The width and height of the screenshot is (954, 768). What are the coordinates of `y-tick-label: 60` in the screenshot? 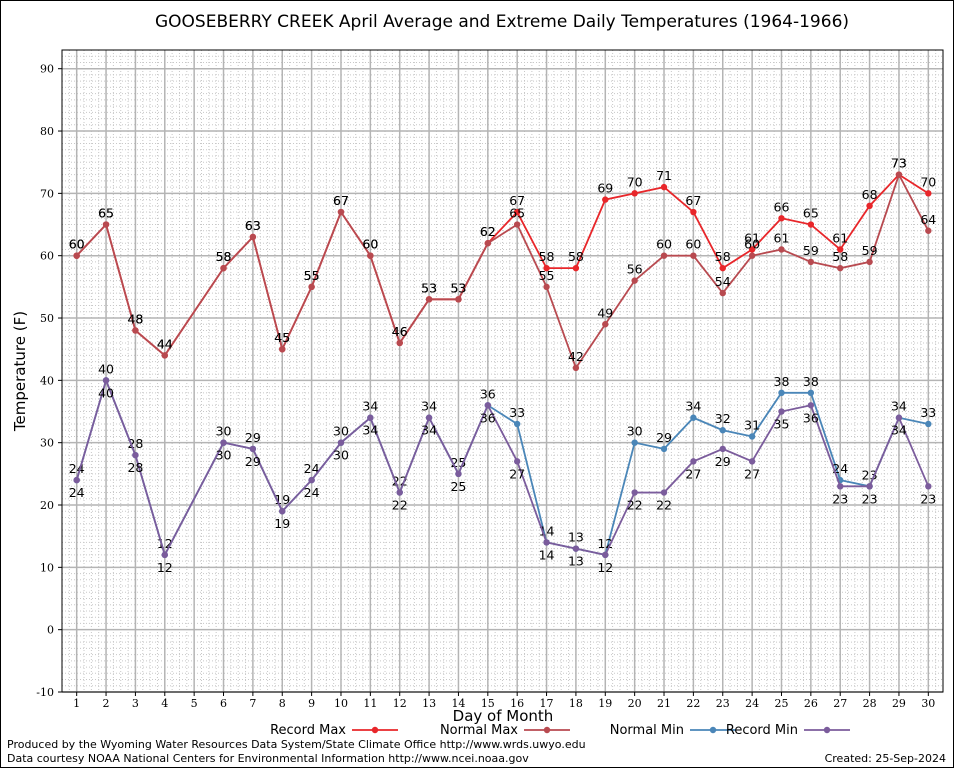 It's located at (47, 256).